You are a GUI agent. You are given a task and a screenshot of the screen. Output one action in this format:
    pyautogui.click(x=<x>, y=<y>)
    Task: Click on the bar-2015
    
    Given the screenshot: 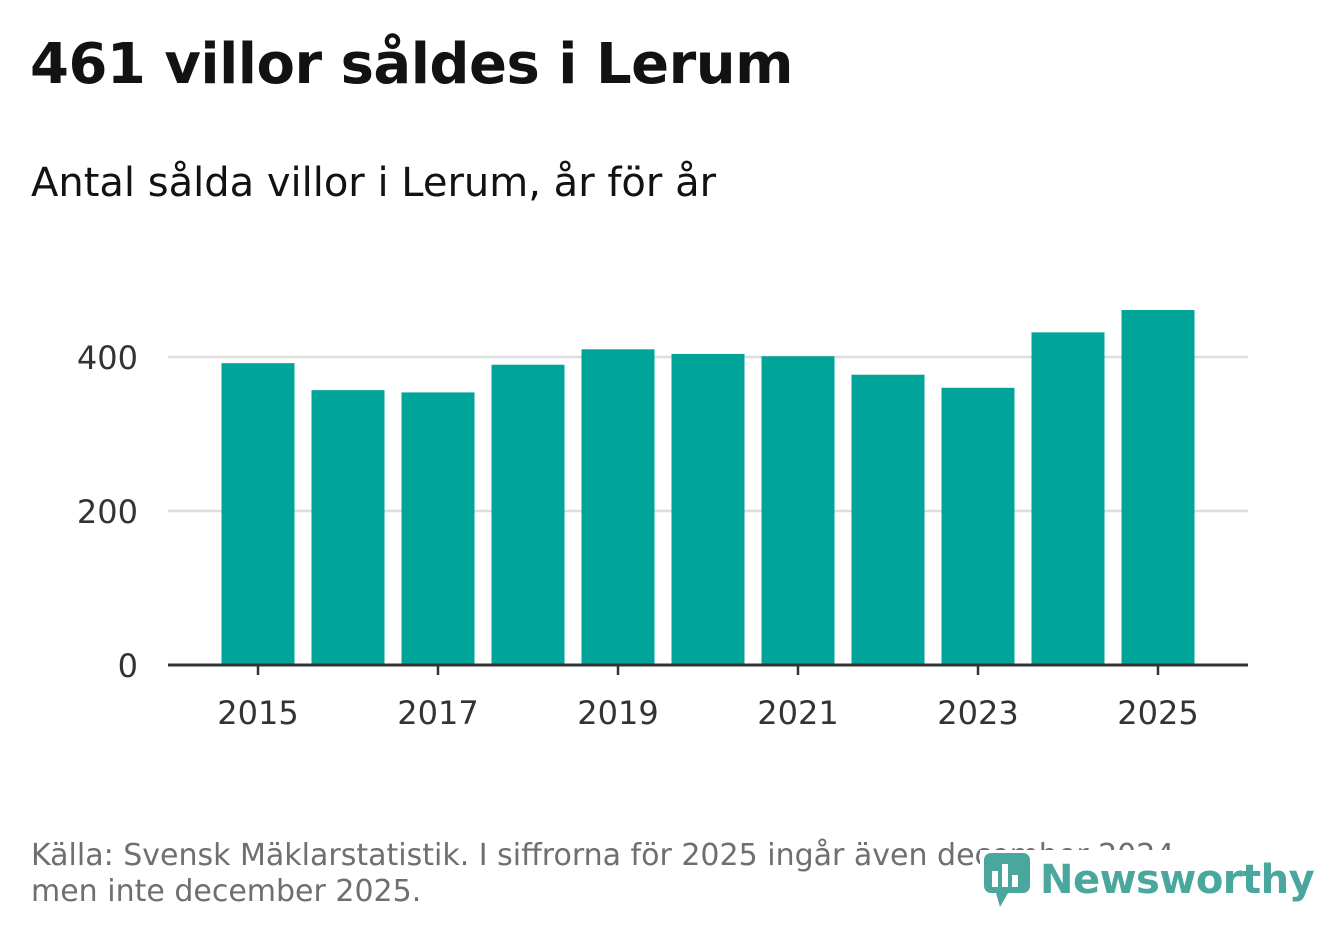 What is the action you would take?
    pyautogui.click(x=258, y=514)
    